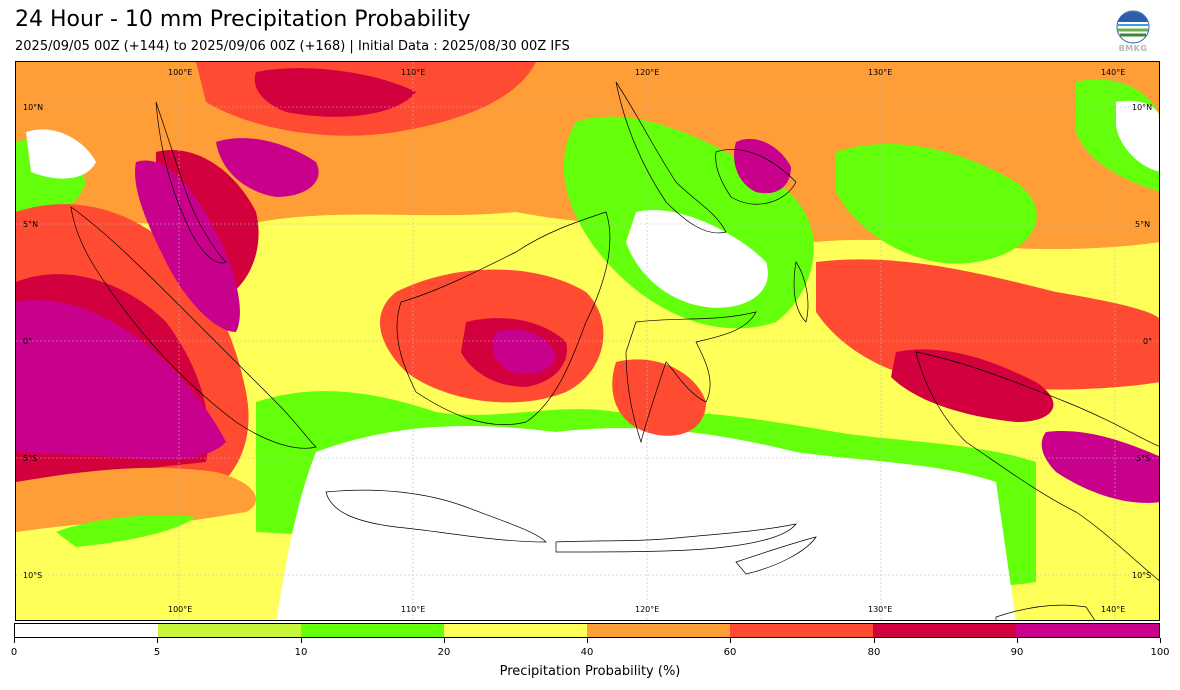 This screenshot has width=1180, height=690. Describe the element at coordinates (590, 671) in the screenshot. I see `colorbar-label: Precipitation Probability (%)` at that location.